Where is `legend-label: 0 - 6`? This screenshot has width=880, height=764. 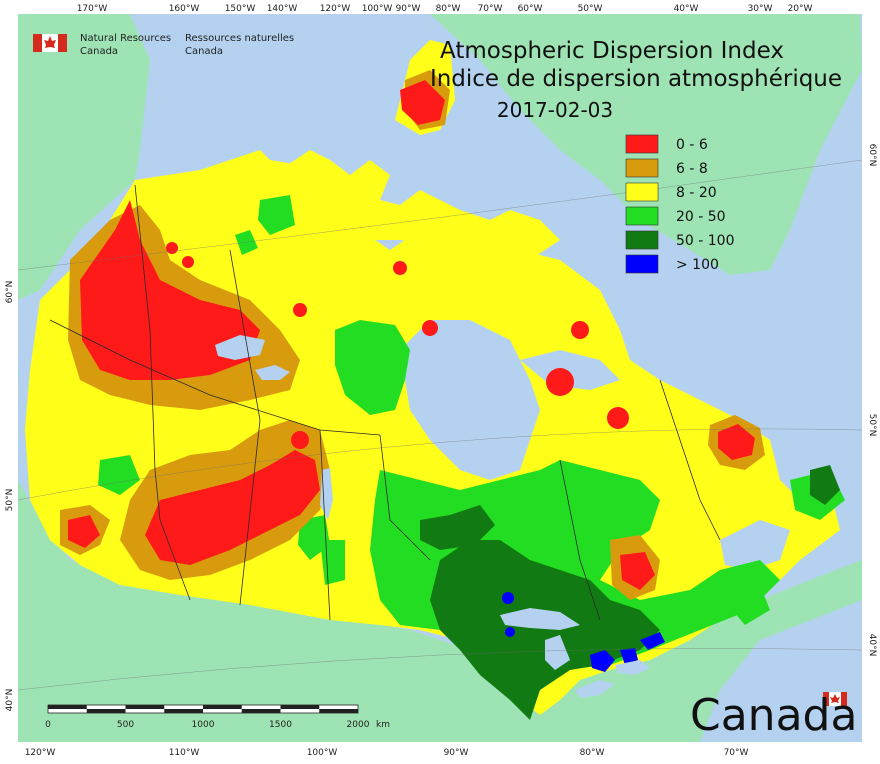 legend-label: 0 - 6 is located at coordinates (692, 145).